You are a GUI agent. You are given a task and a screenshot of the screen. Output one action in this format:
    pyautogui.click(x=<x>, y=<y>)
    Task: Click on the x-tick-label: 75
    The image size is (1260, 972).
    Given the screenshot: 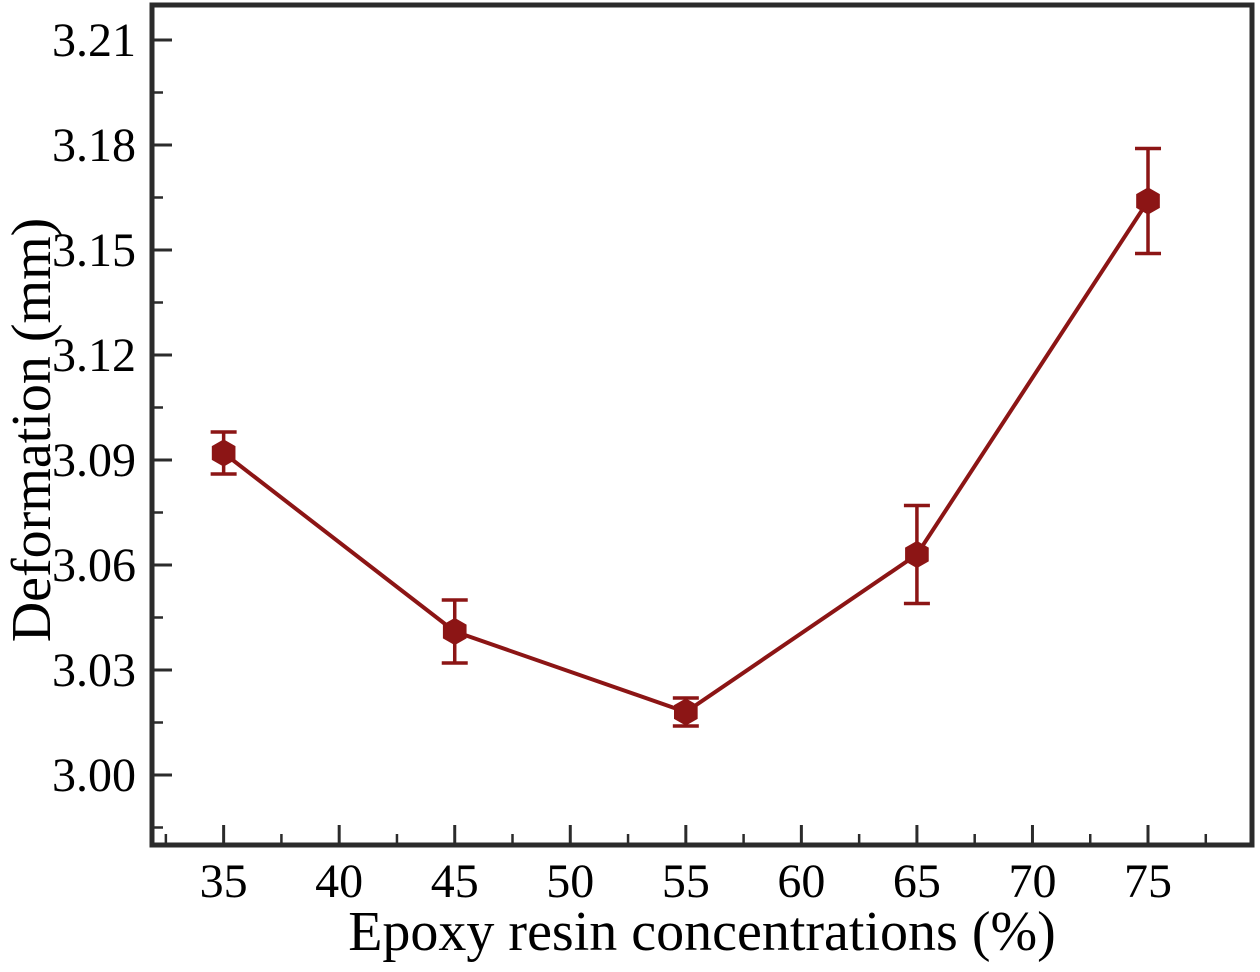 What is the action you would take?
    pyautogui.click(x=1148, y=881)
    